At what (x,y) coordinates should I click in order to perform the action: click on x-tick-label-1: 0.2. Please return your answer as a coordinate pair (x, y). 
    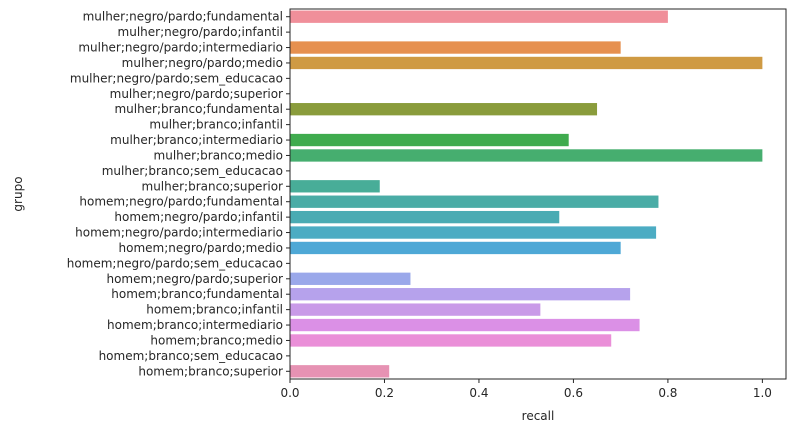
    Looking at the image, I should click on (384, 393).